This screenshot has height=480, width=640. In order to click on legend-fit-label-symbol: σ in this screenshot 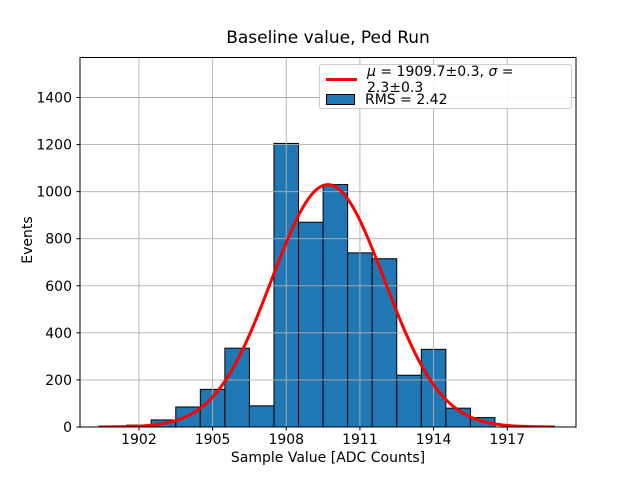, I will do `click(493, 71)`.